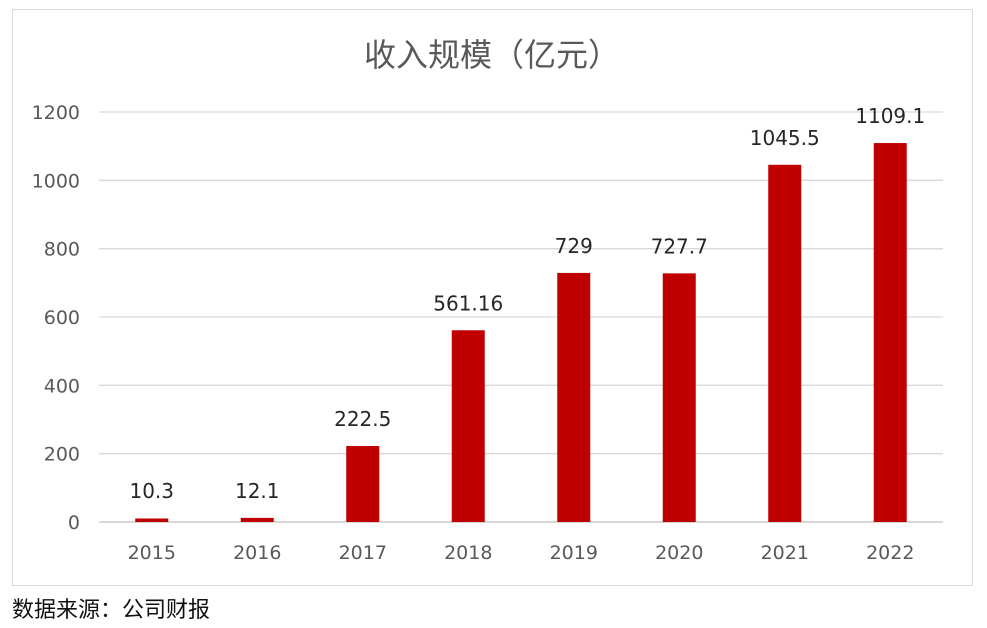 This screenshot has width=987, height=628. Describe the element at coordinates (785, 138) in the screenshot. I see `data-label-2021: 1045.5` at that location.